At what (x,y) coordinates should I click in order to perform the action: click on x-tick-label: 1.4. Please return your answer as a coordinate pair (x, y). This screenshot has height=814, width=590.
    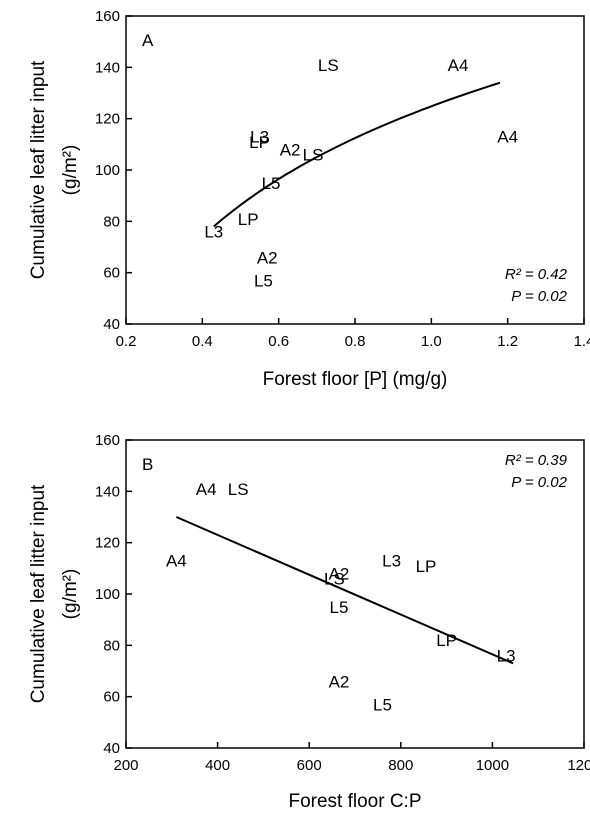
    Looking at the image, I should click on (582, 341).